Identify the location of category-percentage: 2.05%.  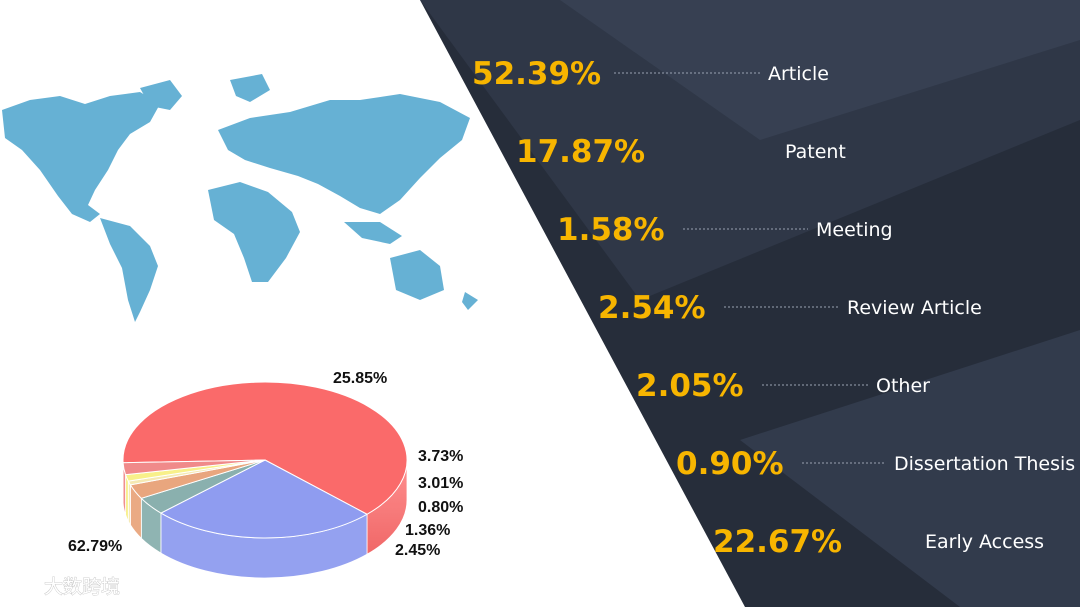
(690, 386).